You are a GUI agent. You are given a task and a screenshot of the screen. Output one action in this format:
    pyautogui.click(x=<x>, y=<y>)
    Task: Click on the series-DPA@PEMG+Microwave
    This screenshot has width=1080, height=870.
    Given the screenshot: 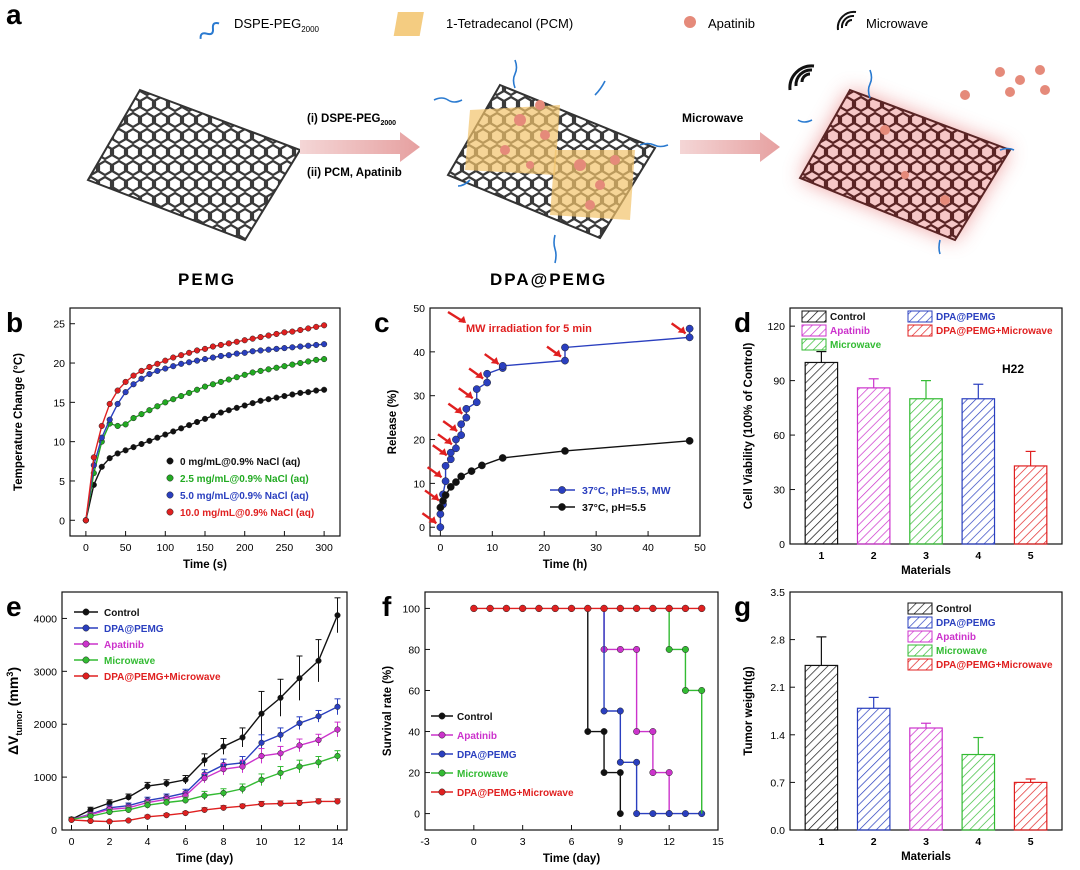 What is the action you would take?
    pyautogui.click(x=588, y=608)
    